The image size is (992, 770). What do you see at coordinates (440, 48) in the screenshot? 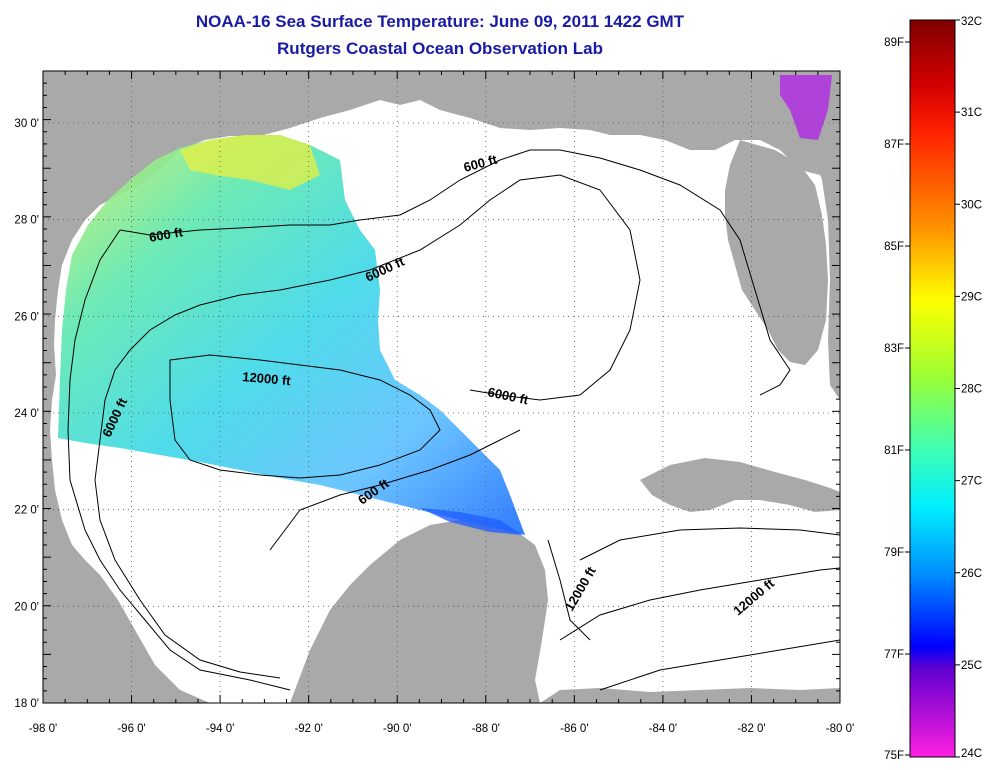
I see `map-subtitle: Rutgers Coastal Ocean Observation Lab` at bounding box center [440, 48].